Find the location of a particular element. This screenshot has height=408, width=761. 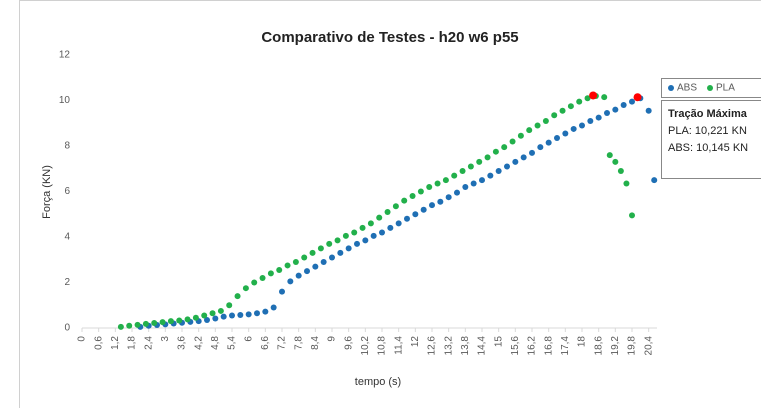

x-tick-label: 4,8 is located at coordinates (215, 343).